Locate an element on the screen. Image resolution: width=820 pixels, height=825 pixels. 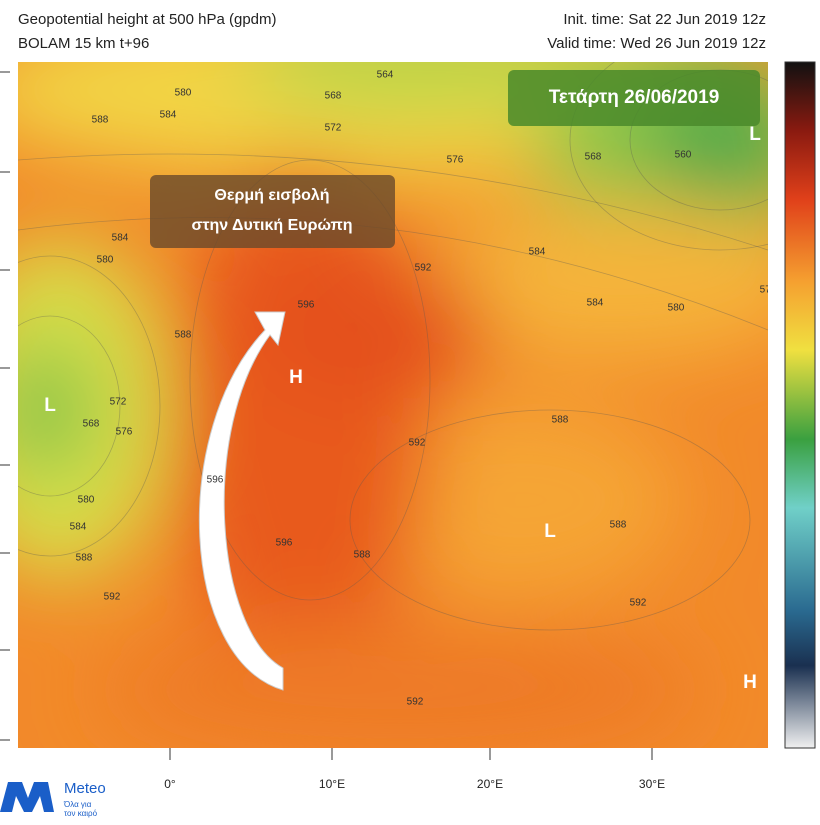
logo-name: Meteo is located at coordinates (85, 788).